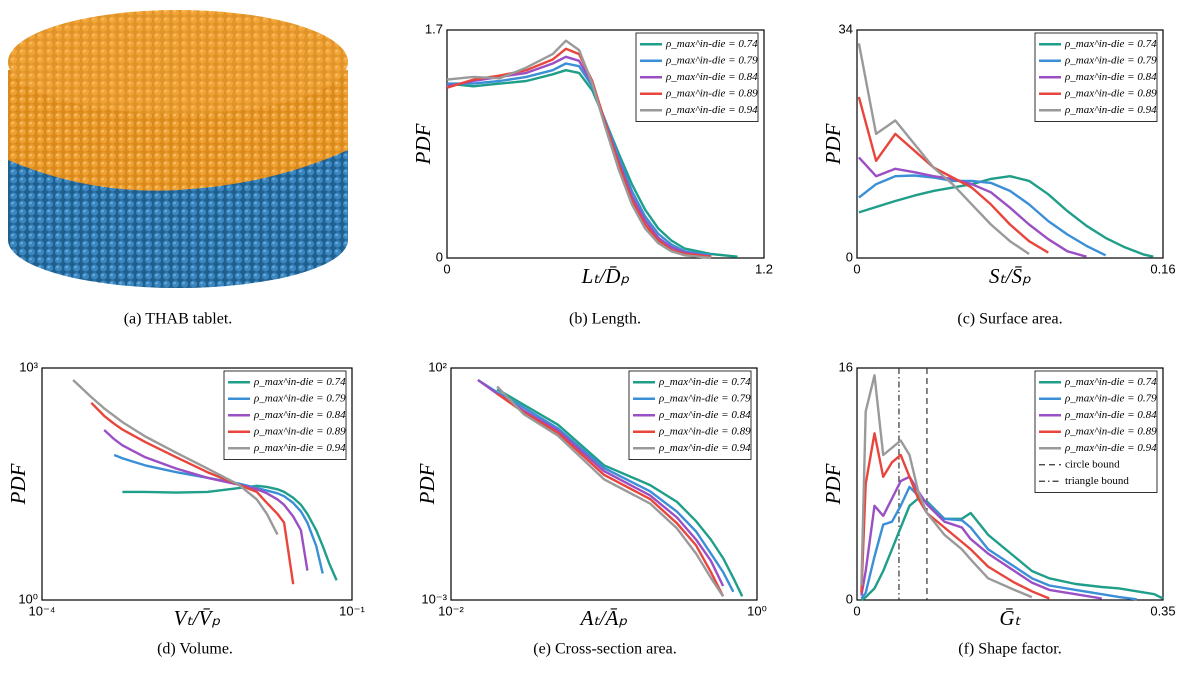 Image resolution: width=1185 pixels, height=678 pixels. Describe the element at coordinates (178, 149) in the screenshot. I see `tablet-image` at that location.